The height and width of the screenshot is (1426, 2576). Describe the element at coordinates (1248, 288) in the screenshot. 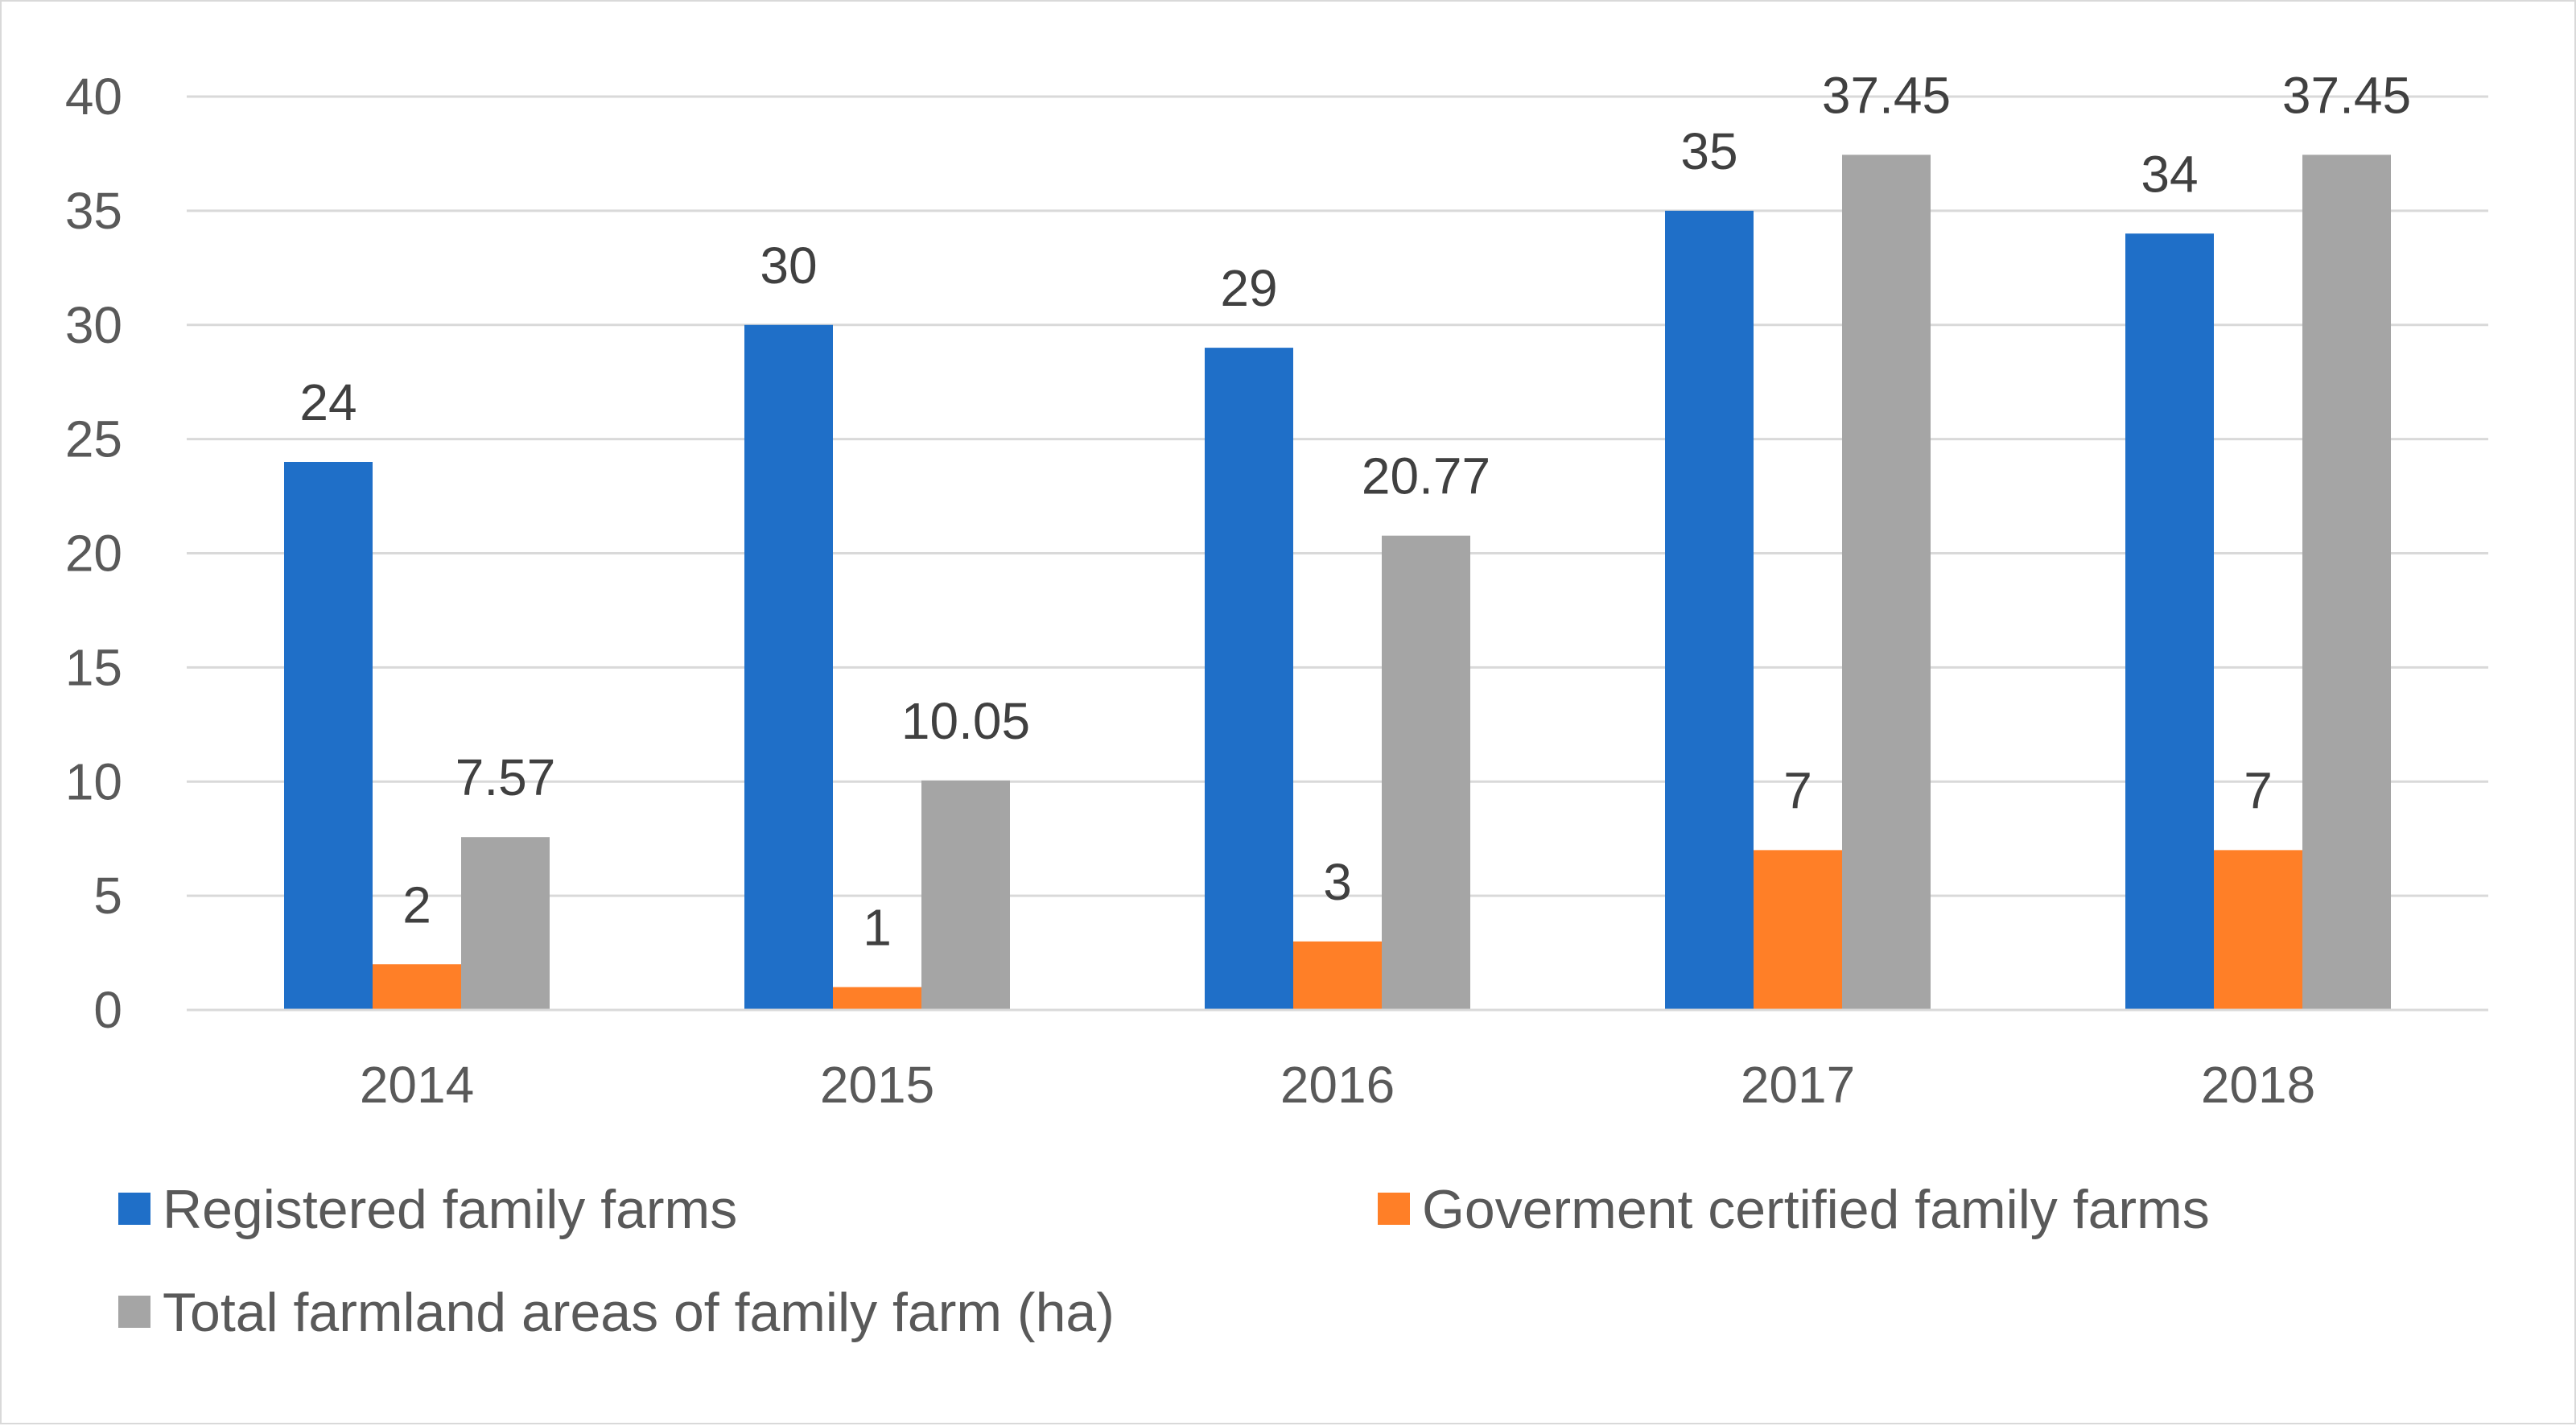

I see `data-label: 29` at that location.